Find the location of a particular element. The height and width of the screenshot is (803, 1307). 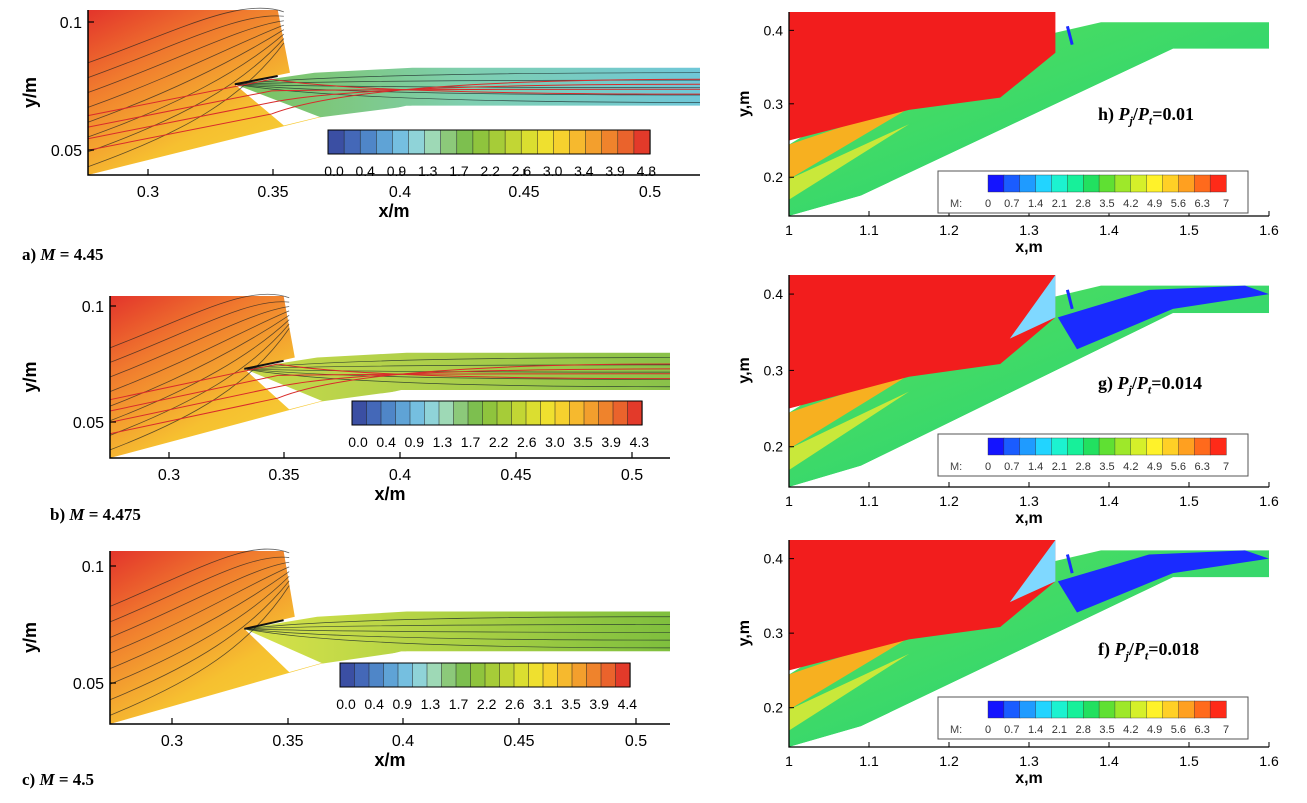

caption-b: b) M = 4.475 is located at coordinates (95, 514).